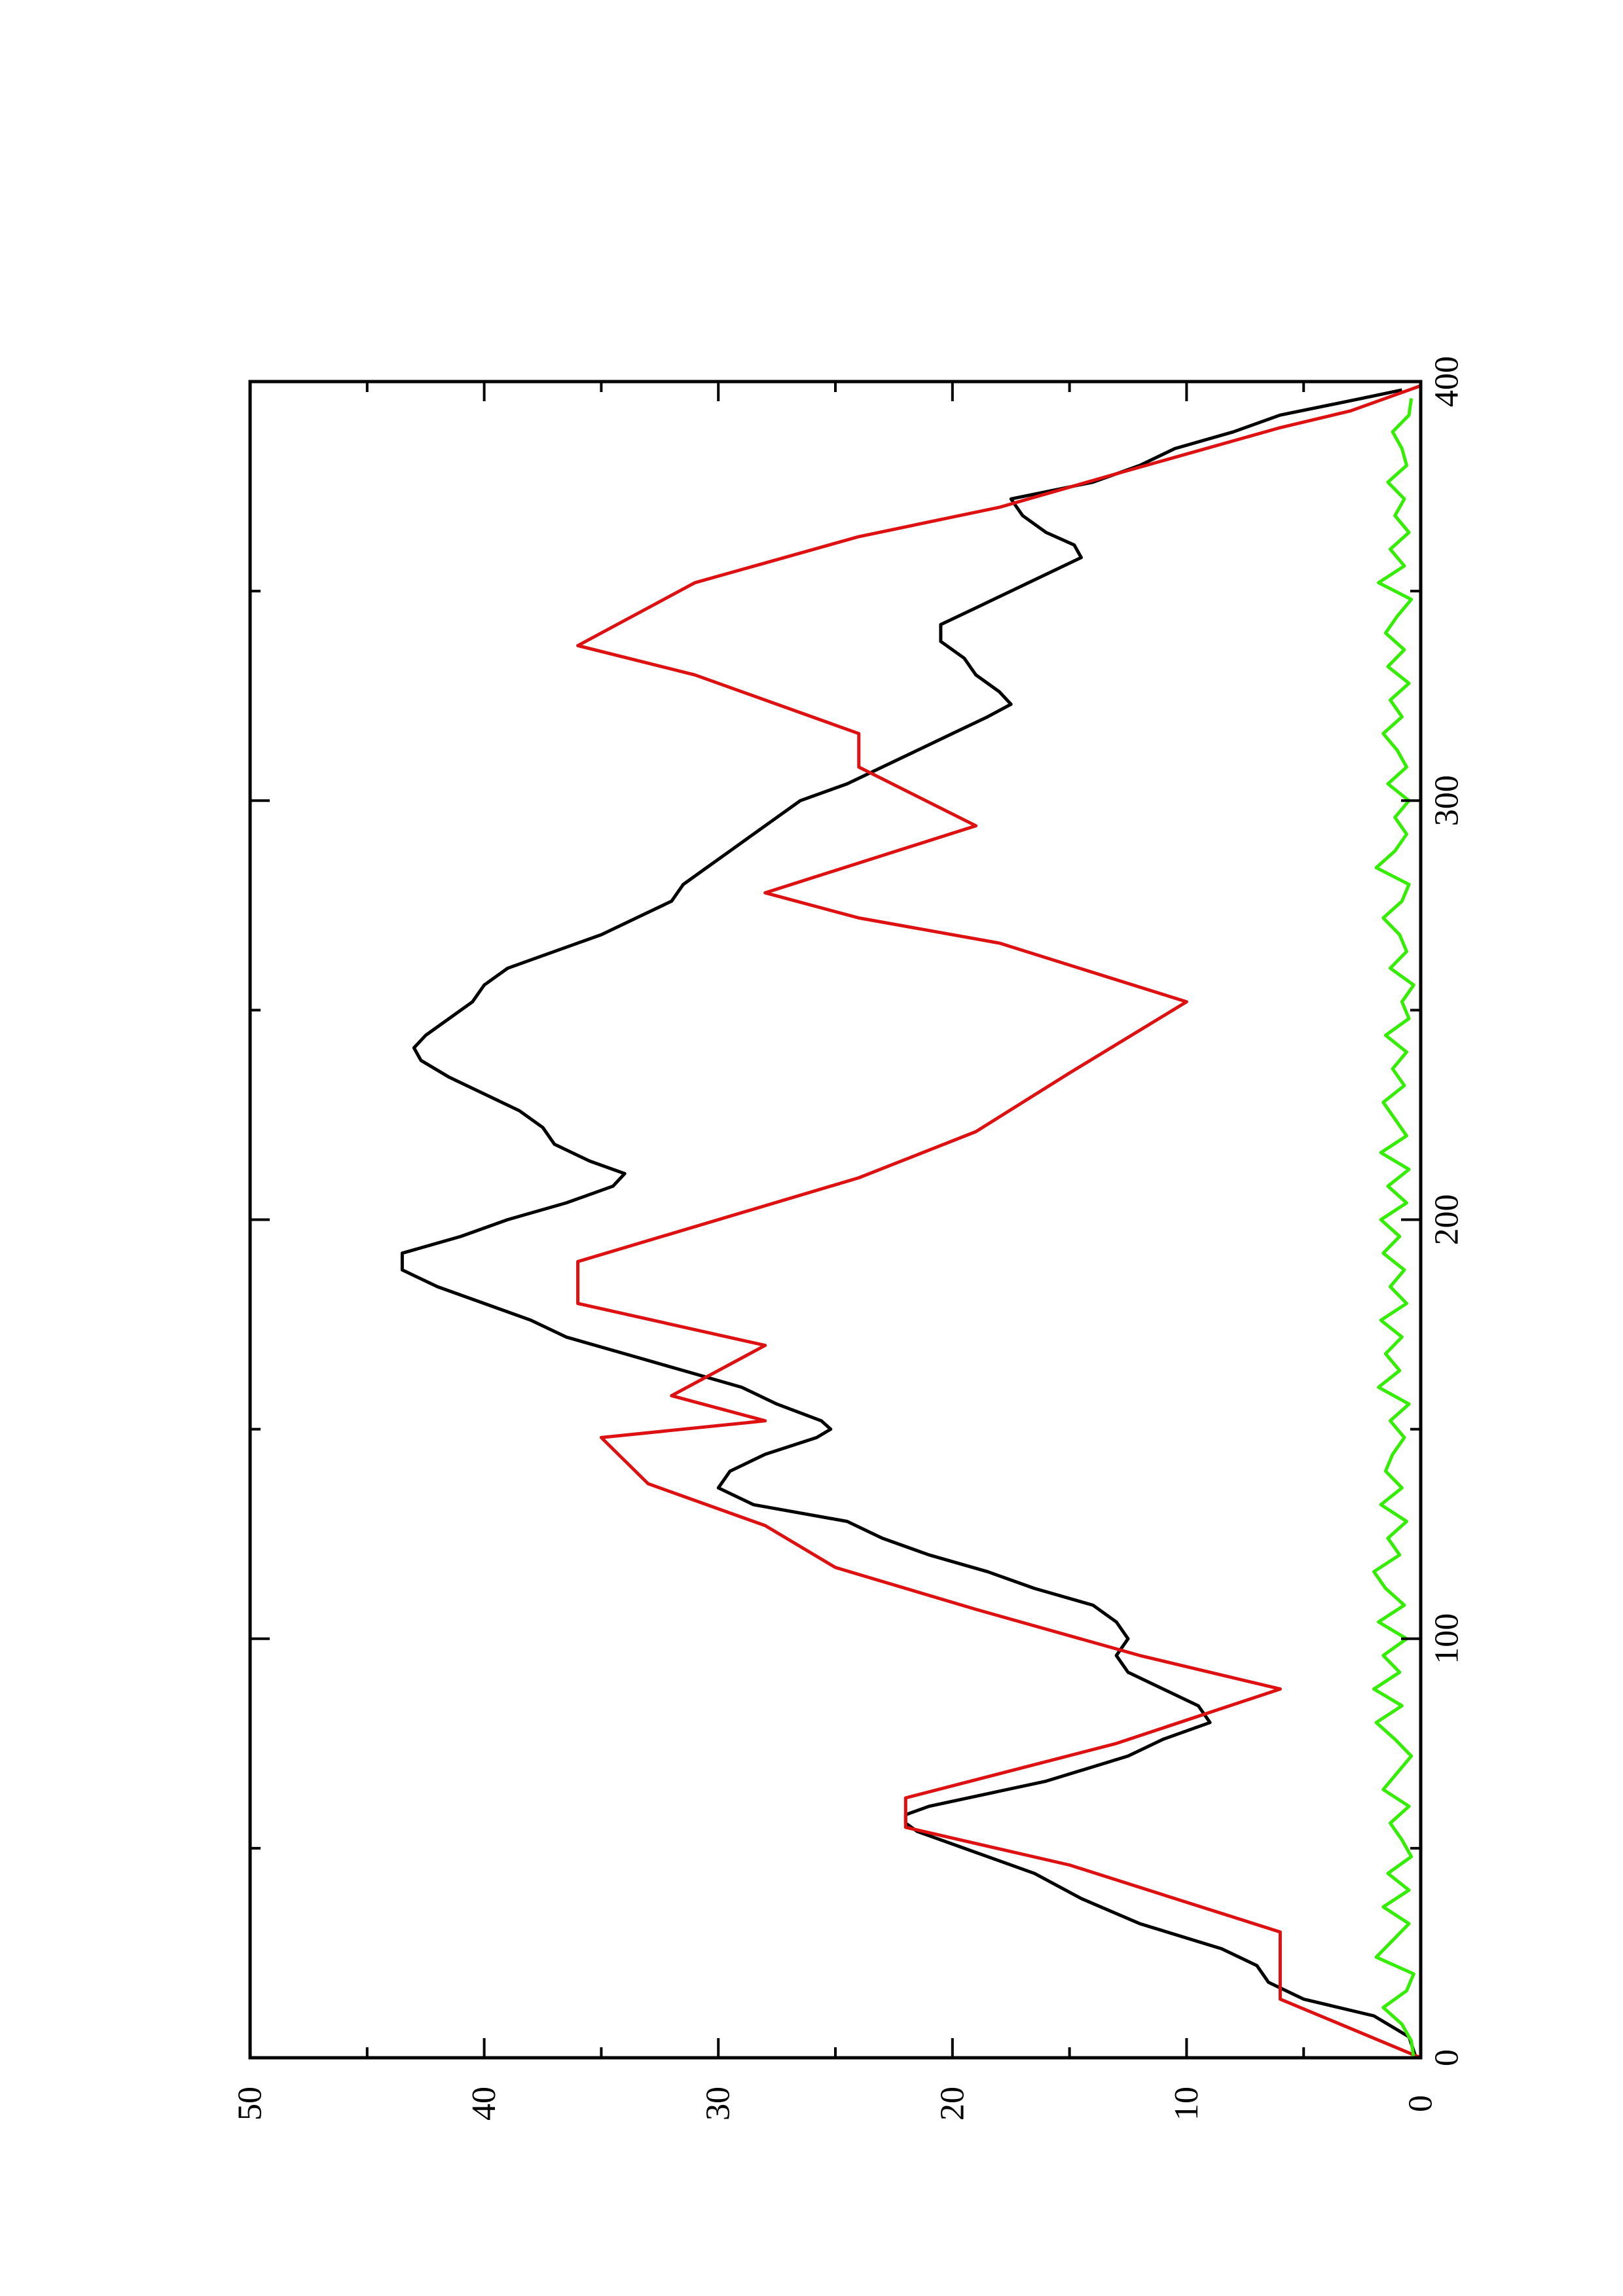 The image size is (1623, 2296). Describe the element at coordinates (1447, 1638) in the screenshot. I see `x-tick-label: 100` at that location.